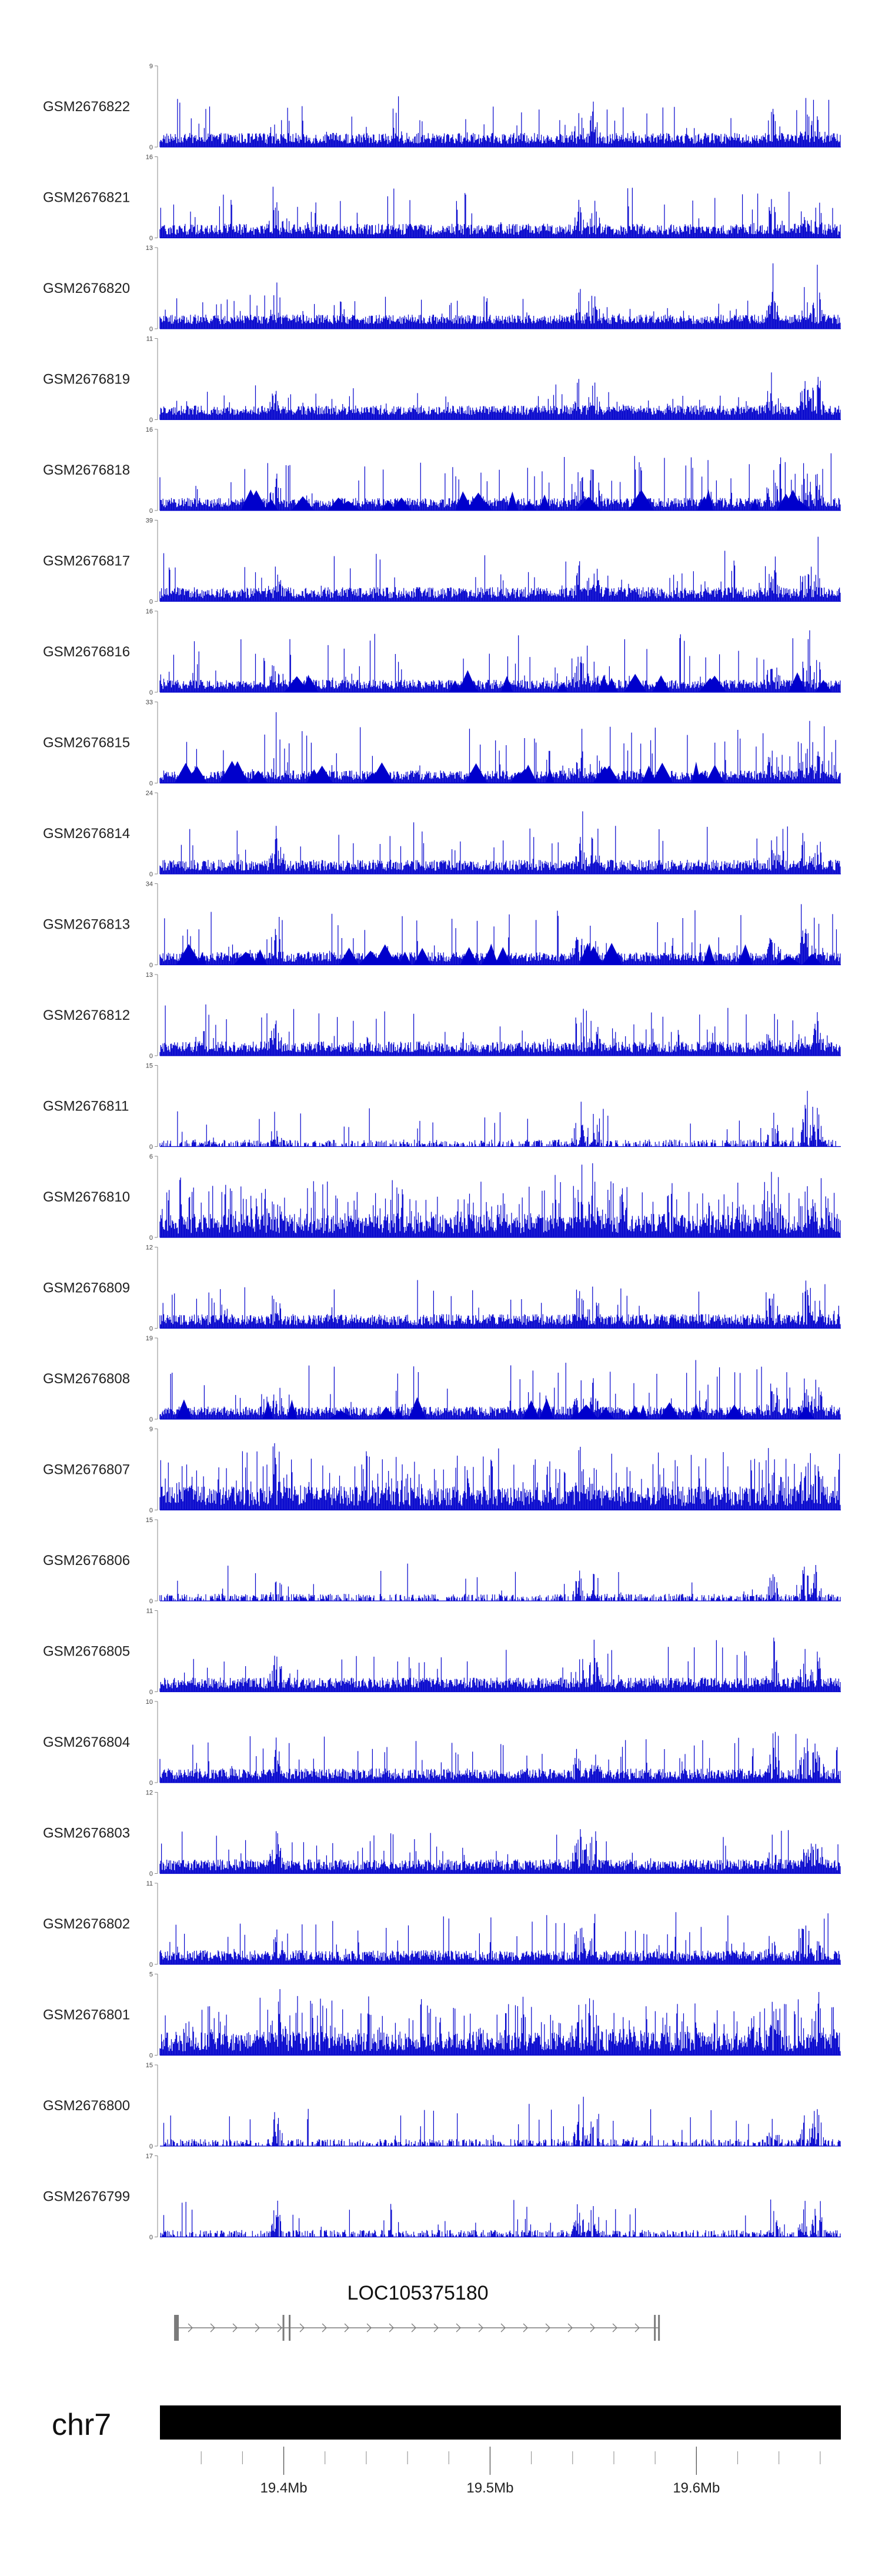 This screenshot has width=882, height=2576. What do you see at coordinates (149, 339) in the screenshot?
I see `y-max-label: 11` at bounding box center [149, 339].